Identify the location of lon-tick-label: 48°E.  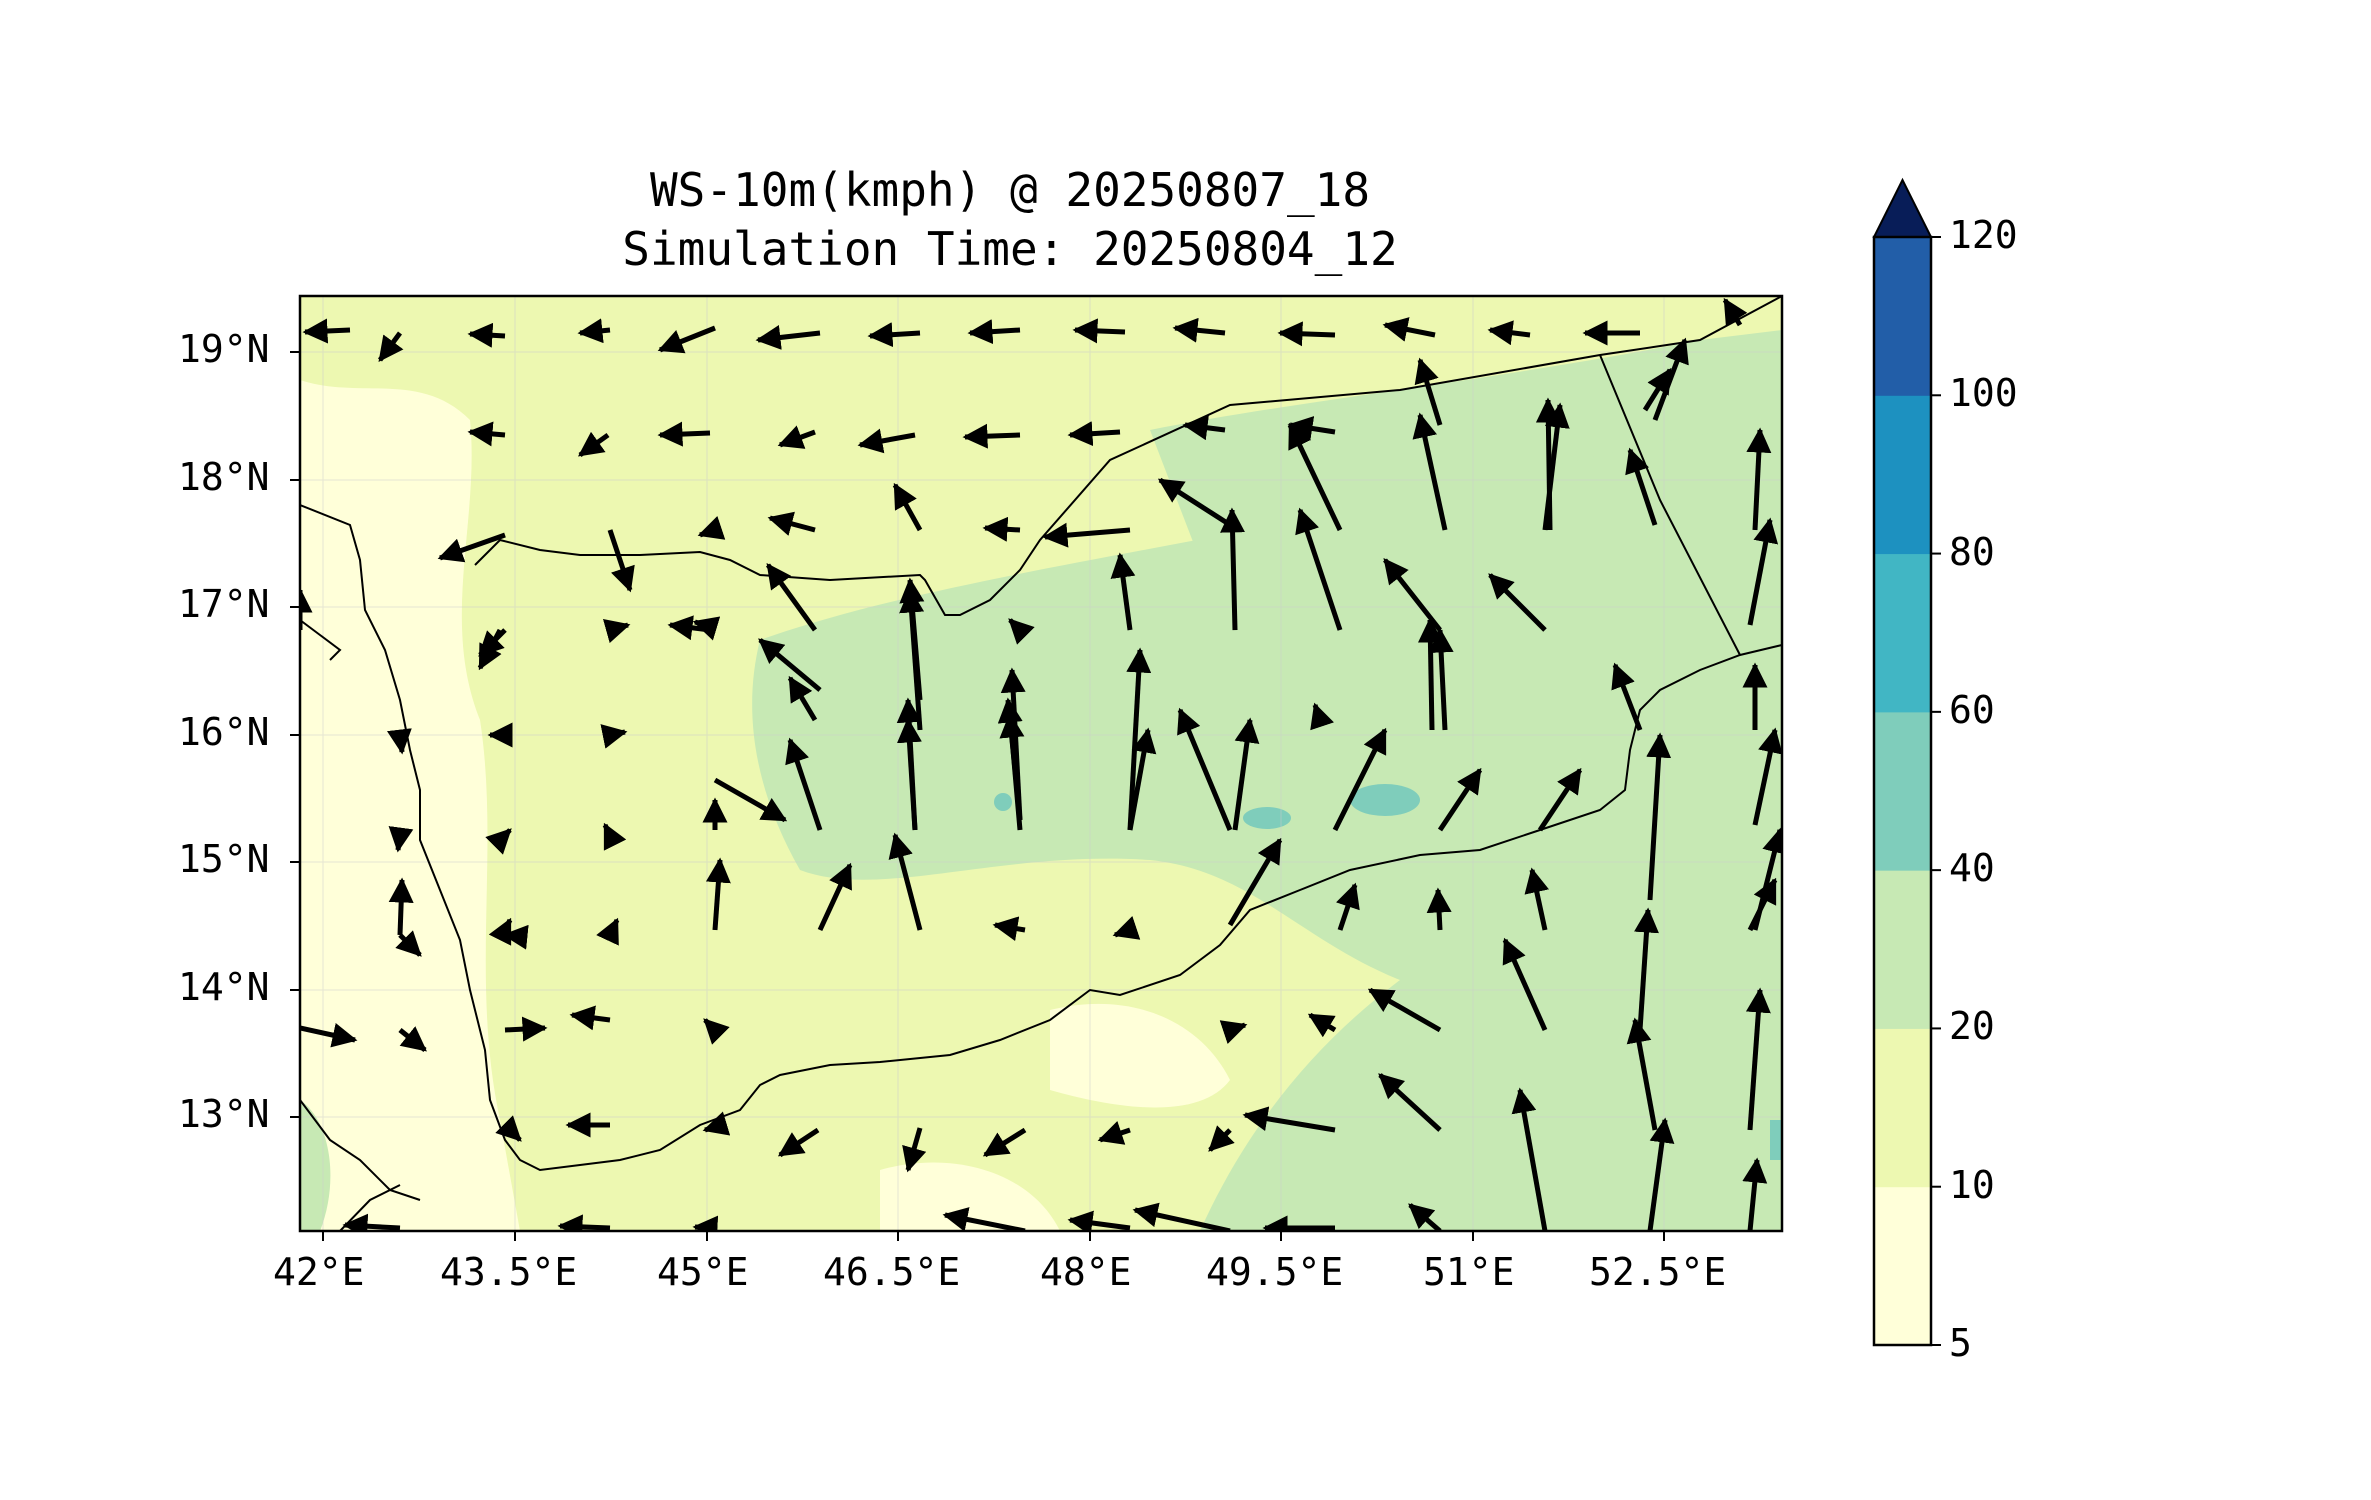
(1086, 1272).